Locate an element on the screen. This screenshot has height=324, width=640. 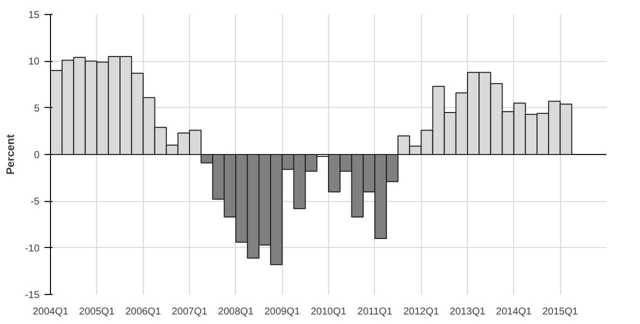
y-tick-label: 0 is located at coordinates (37, 155).